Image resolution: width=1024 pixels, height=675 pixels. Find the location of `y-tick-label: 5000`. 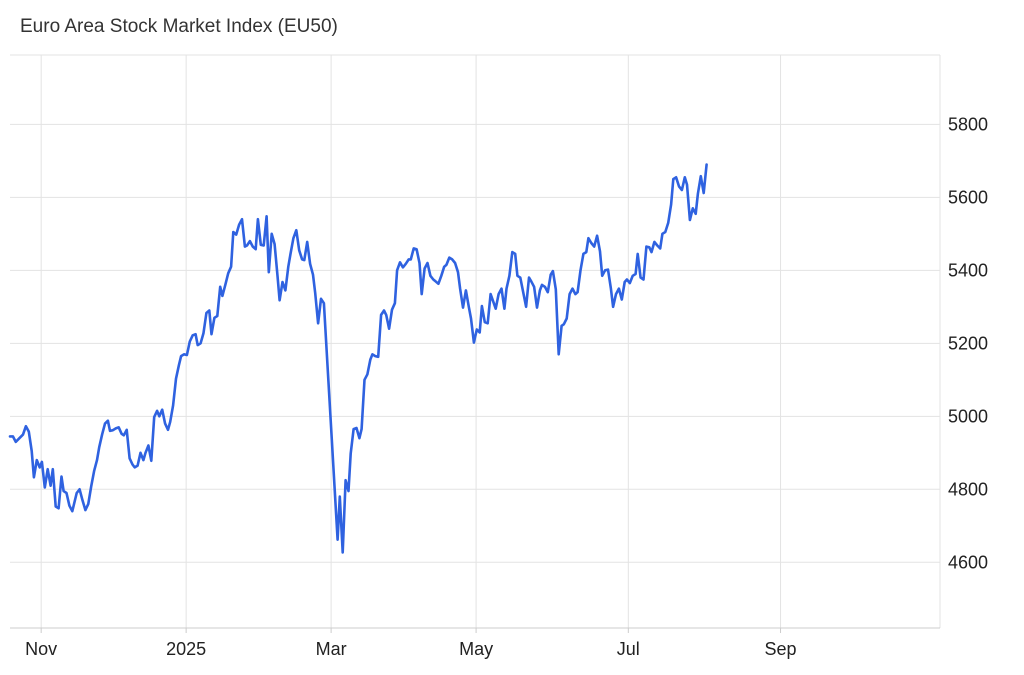

y-tick-label: 5000 is located at coordinates (968, 416).